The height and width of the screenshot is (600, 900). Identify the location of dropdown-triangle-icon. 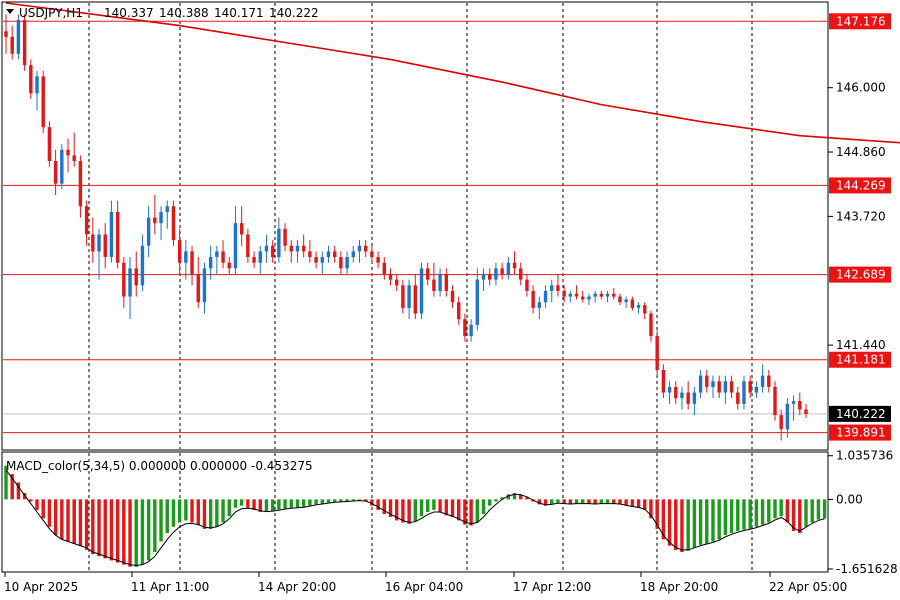
(10, 11).